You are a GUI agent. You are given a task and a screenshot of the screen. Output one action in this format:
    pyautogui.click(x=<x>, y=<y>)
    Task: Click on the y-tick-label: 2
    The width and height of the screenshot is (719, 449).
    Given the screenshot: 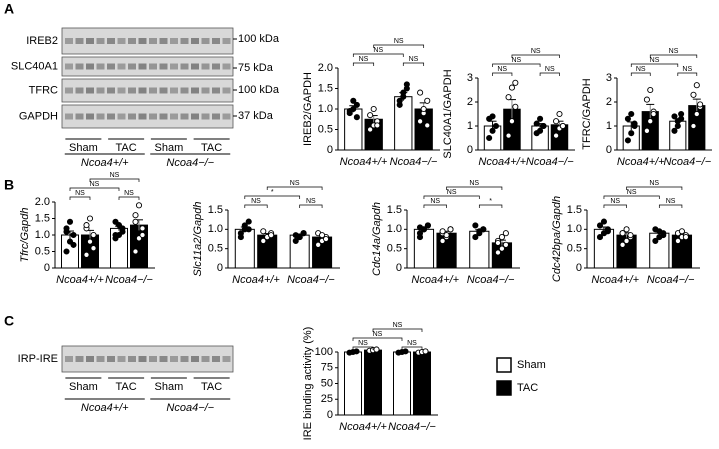 What is the action you would take?
    pyautogui.click(x=609, y=102)
    